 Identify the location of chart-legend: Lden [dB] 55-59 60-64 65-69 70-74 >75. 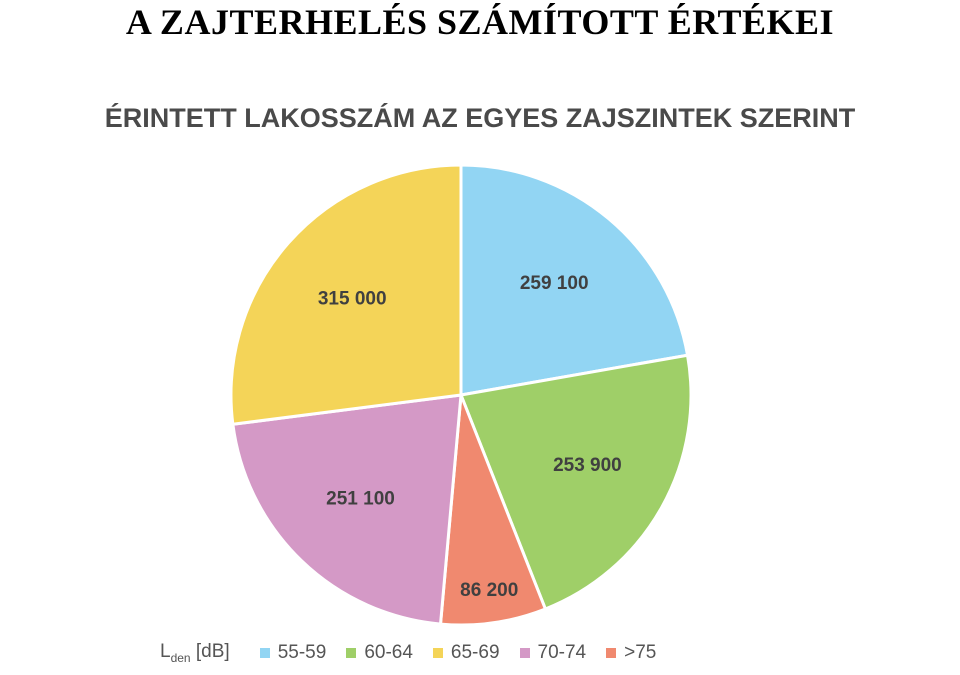
(418, 653).